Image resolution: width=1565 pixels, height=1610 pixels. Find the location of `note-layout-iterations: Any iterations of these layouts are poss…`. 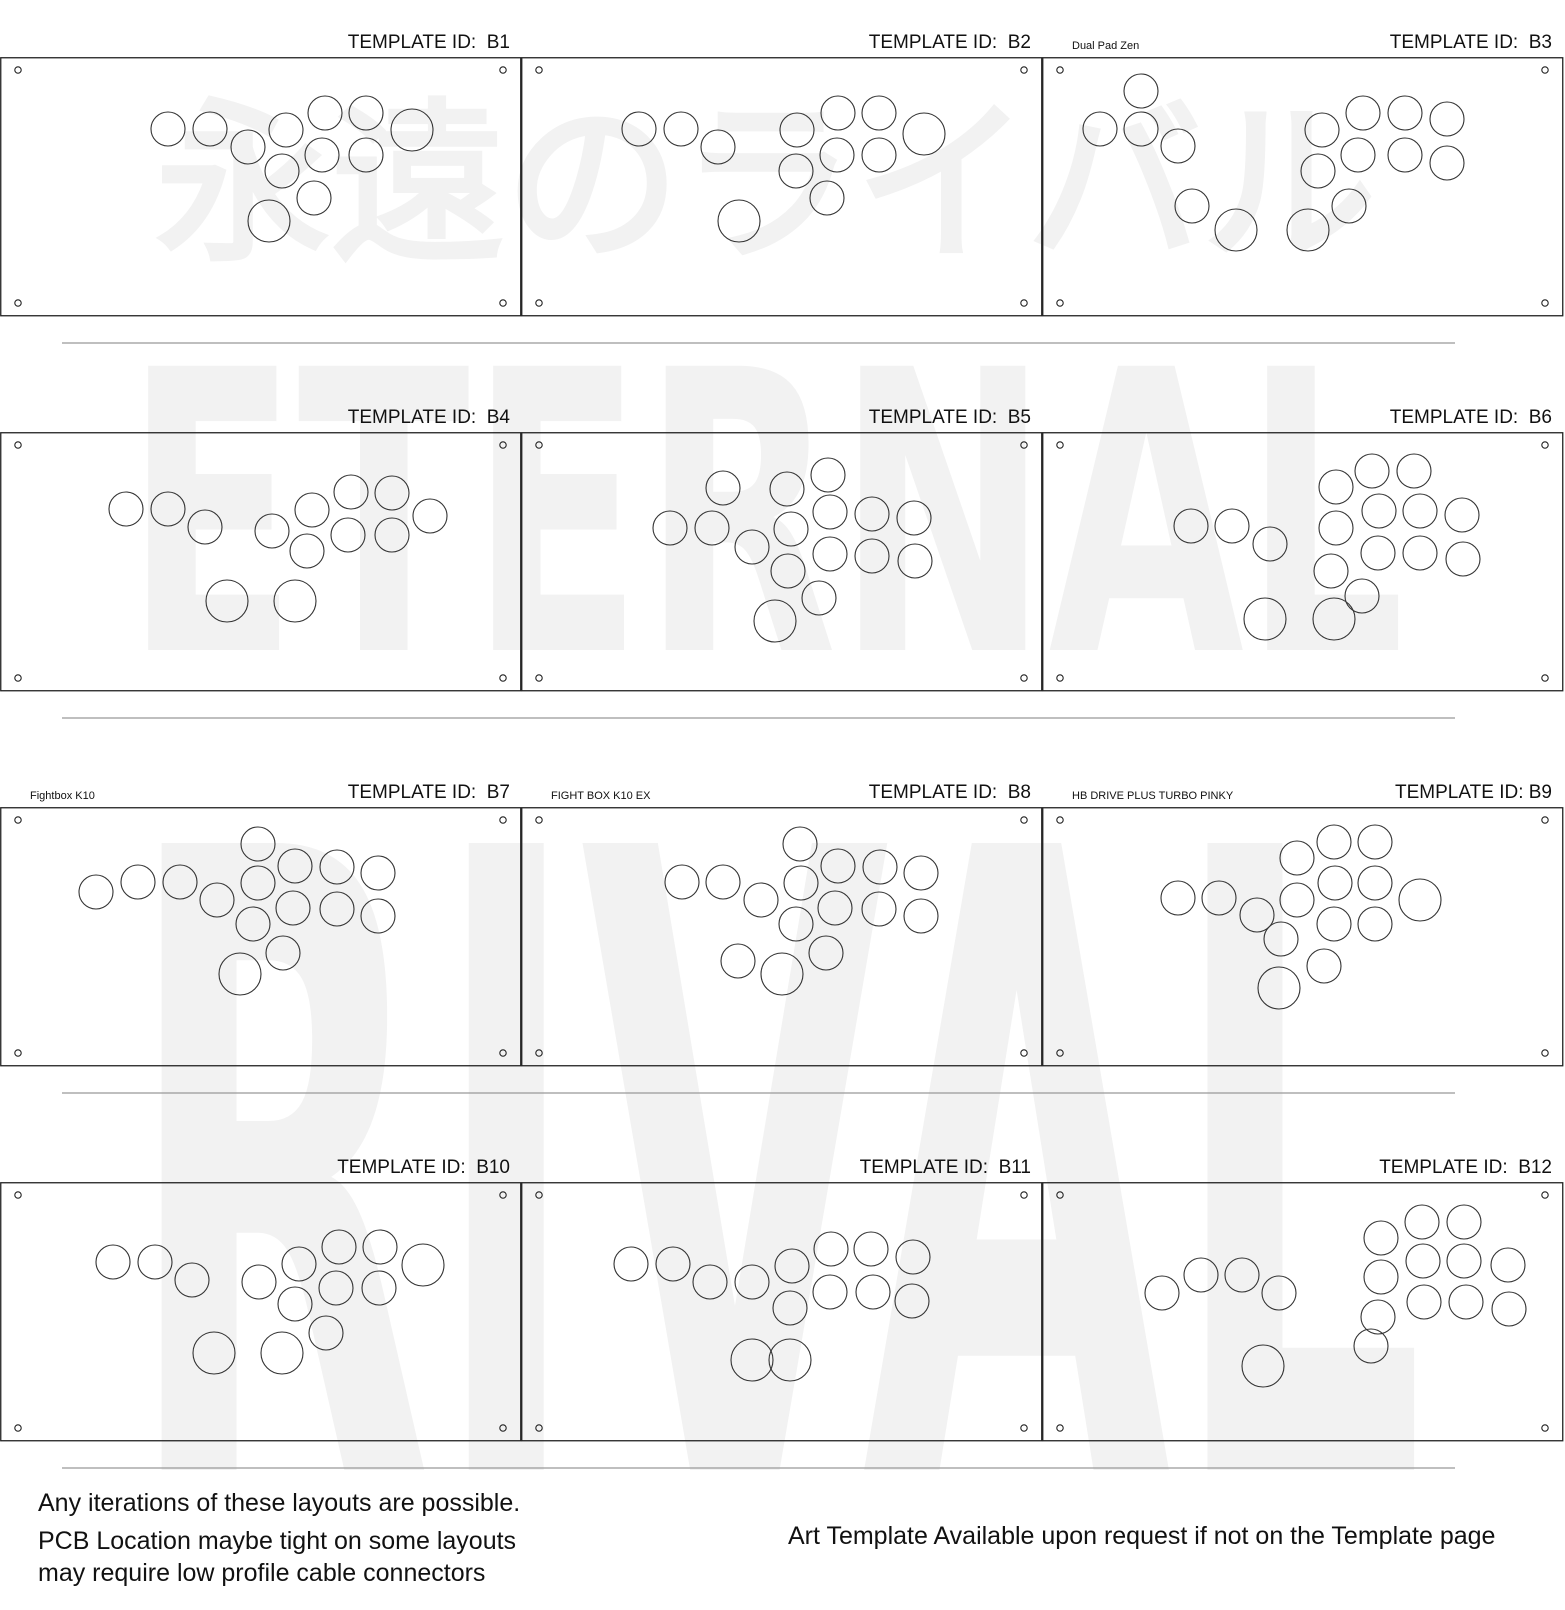

note-layout-iterations: Any iterations of these layouts are poss… is located at coordinates (279, 1503).